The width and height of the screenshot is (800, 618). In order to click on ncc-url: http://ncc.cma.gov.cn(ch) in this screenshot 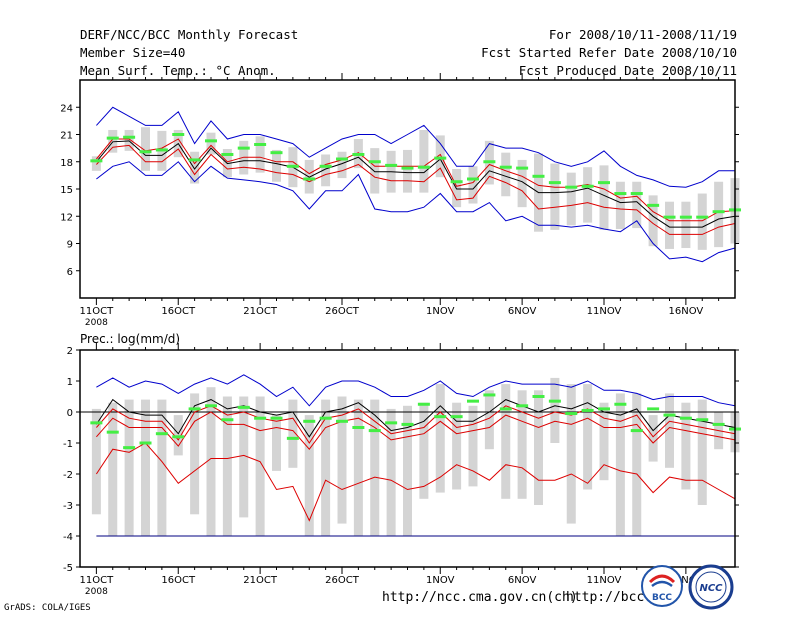, I will do `click(480, 597)`.